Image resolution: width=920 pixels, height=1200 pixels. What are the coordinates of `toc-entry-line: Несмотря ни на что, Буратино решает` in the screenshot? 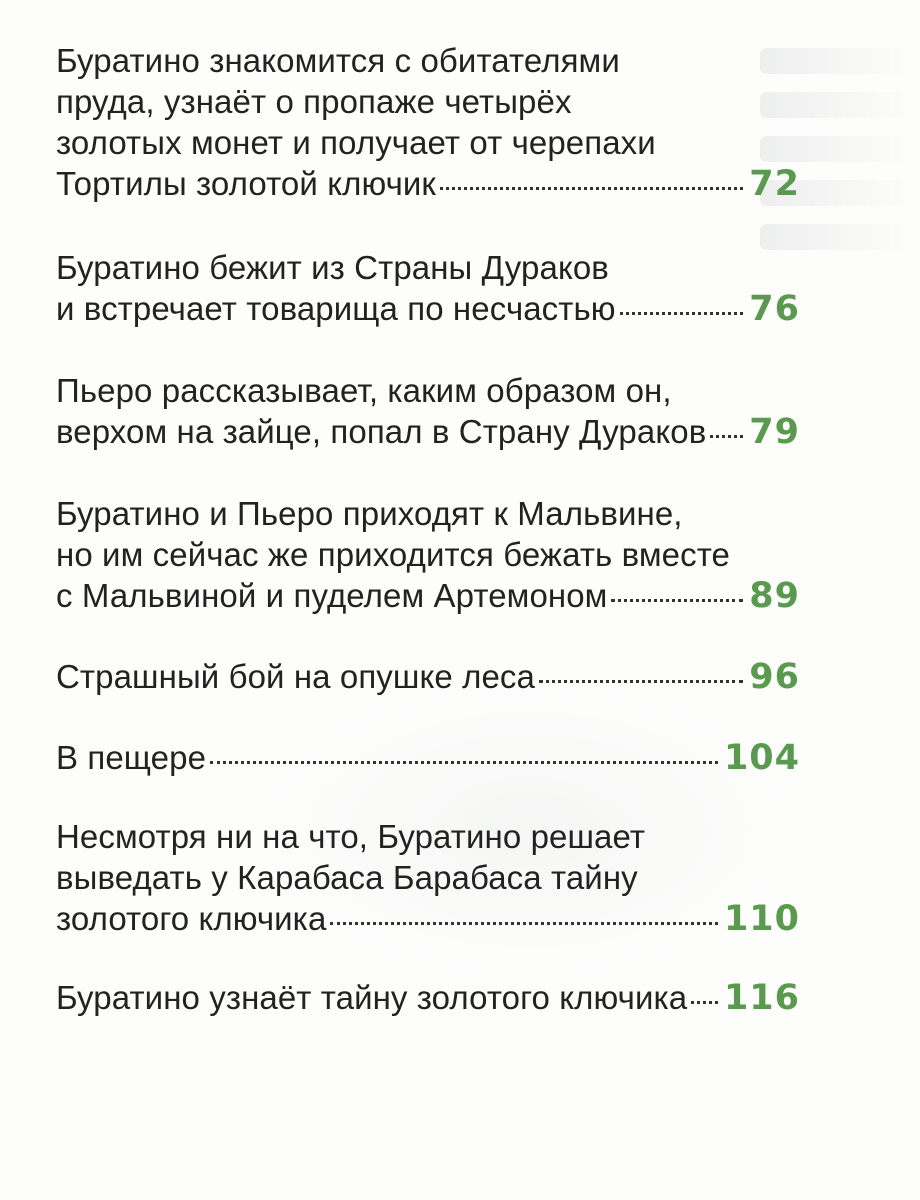 It's located at (351, 836).